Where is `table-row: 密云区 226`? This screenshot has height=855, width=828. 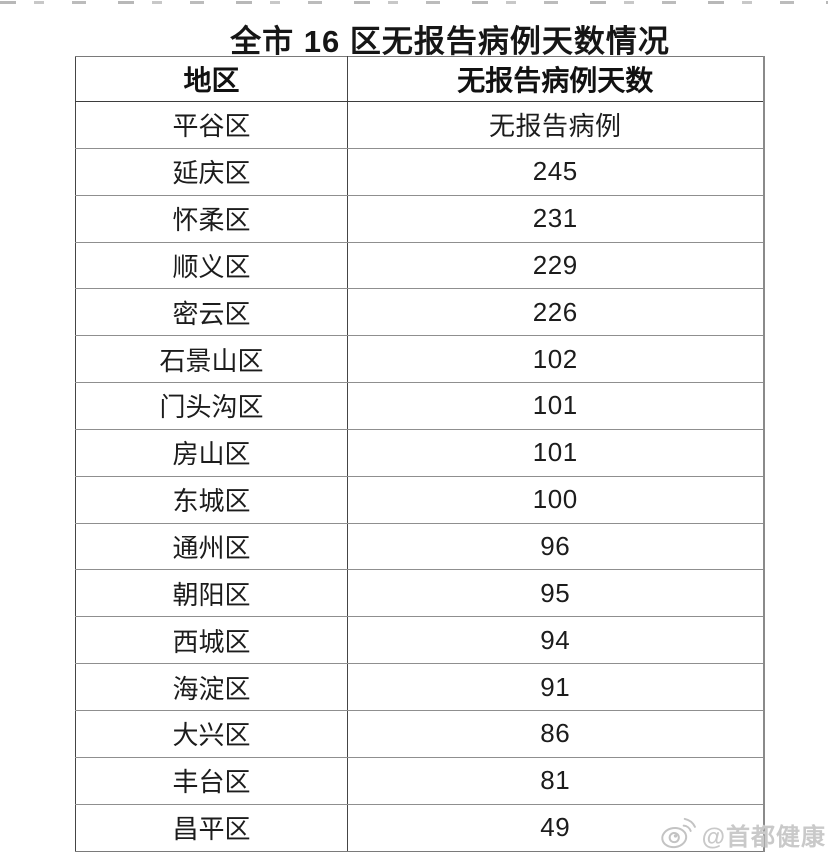 table-row: 密云区 226 is located at coordinates (420, 312).